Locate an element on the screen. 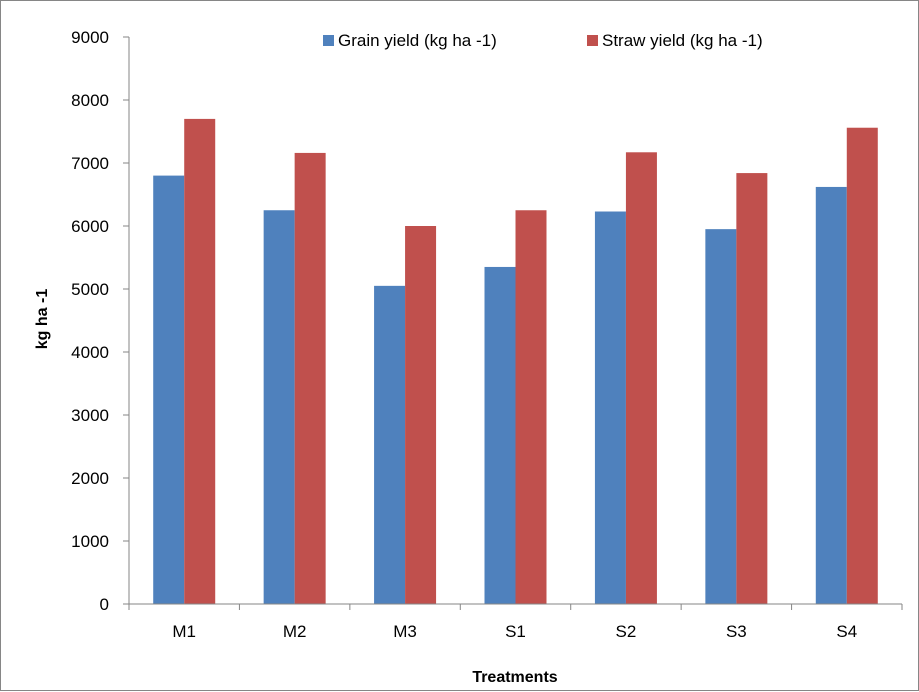 The image size is (919, 692). bar-straw-m1 is located at coordinates (200, 361).